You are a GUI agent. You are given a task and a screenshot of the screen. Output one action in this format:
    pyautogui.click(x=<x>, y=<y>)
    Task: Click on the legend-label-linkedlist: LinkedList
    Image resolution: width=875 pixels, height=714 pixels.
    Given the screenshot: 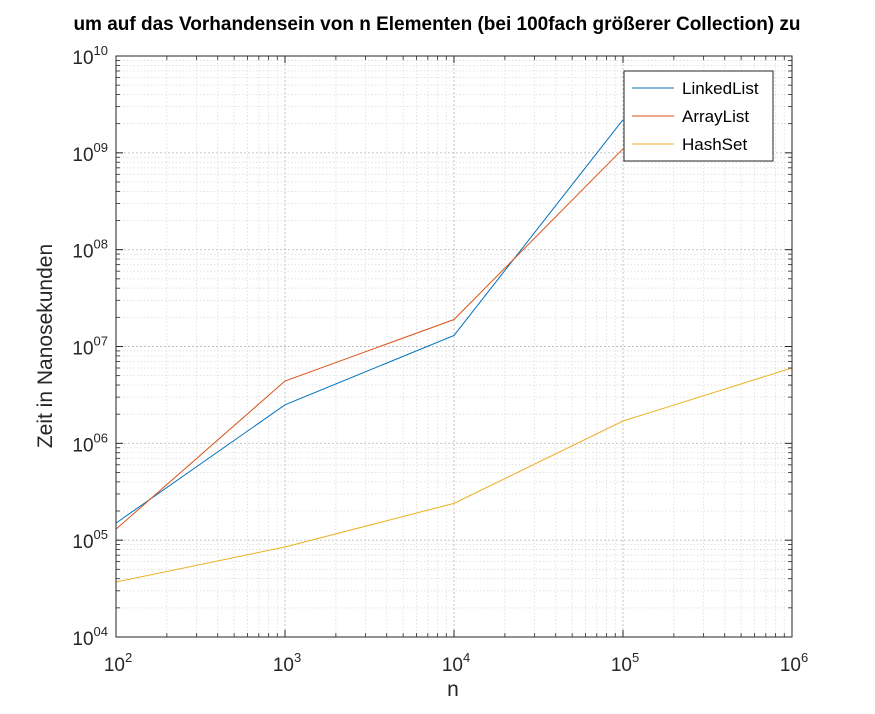 What is the action you would take?
    pyautogui.click(x=720, y=88)
    